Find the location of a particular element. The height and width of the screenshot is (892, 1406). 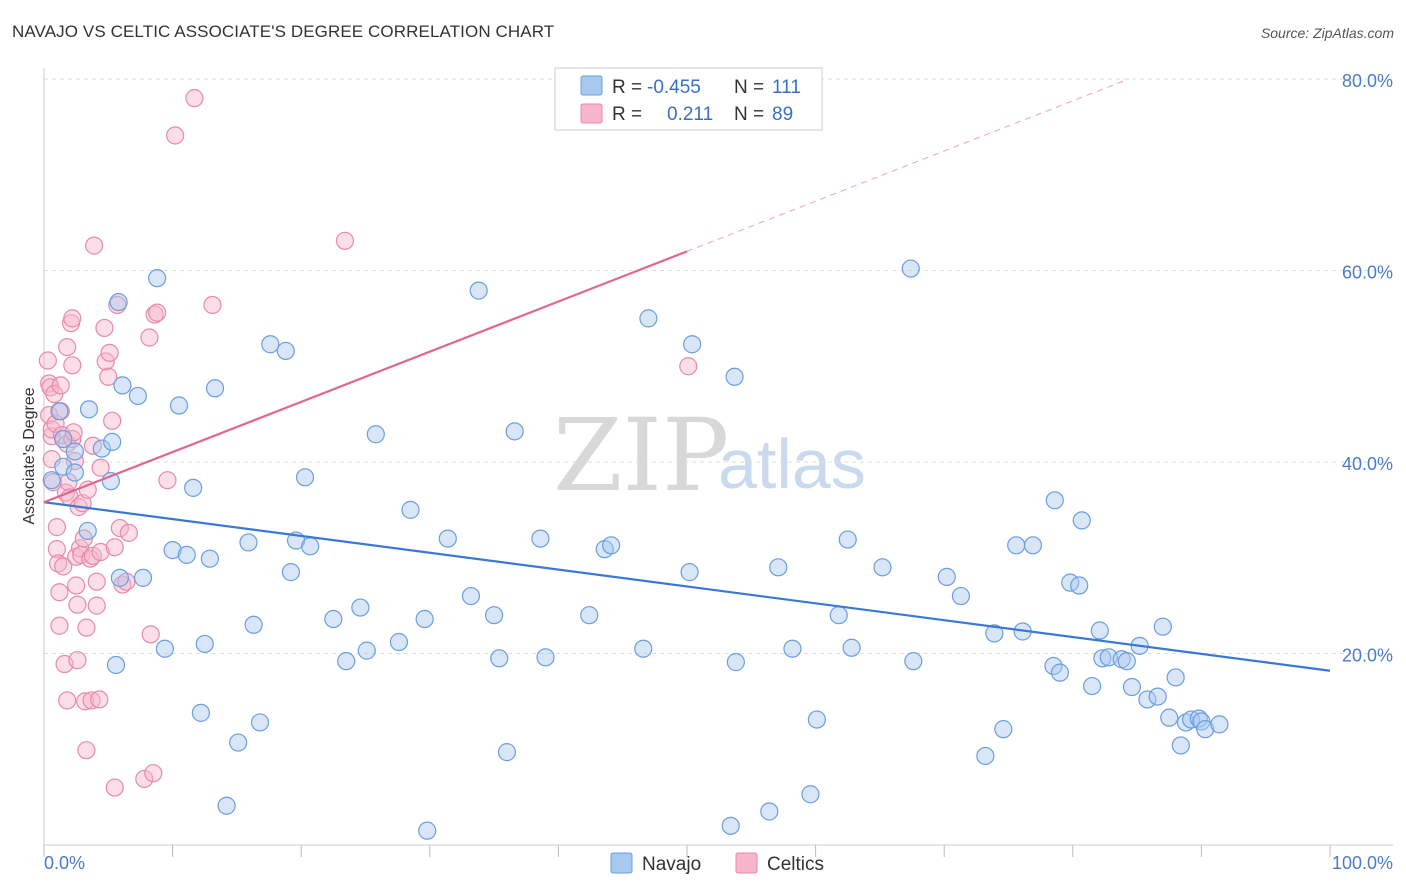

legend-n-label-celtic: N = is located at coordinates (749, 114).